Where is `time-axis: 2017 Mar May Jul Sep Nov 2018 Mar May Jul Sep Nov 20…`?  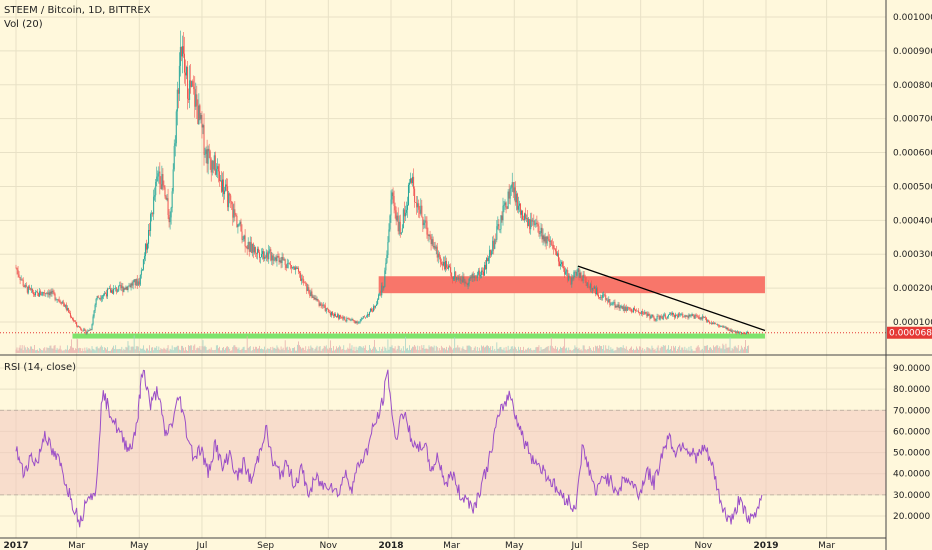
time-axis: 2017 Mar May Jul Sep Nov 2018 Mar May Jul Sep Nov 20… is located at coordinates (419, 545).